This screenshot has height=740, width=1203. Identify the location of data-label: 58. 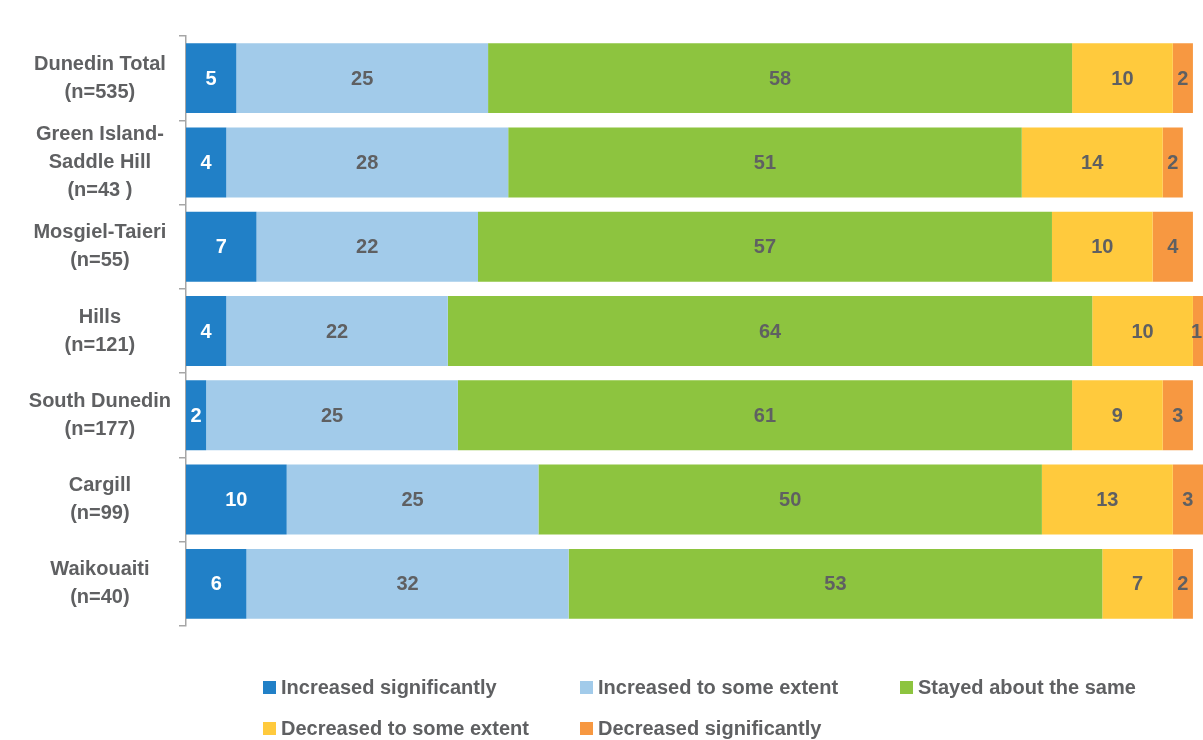
(780, 77).